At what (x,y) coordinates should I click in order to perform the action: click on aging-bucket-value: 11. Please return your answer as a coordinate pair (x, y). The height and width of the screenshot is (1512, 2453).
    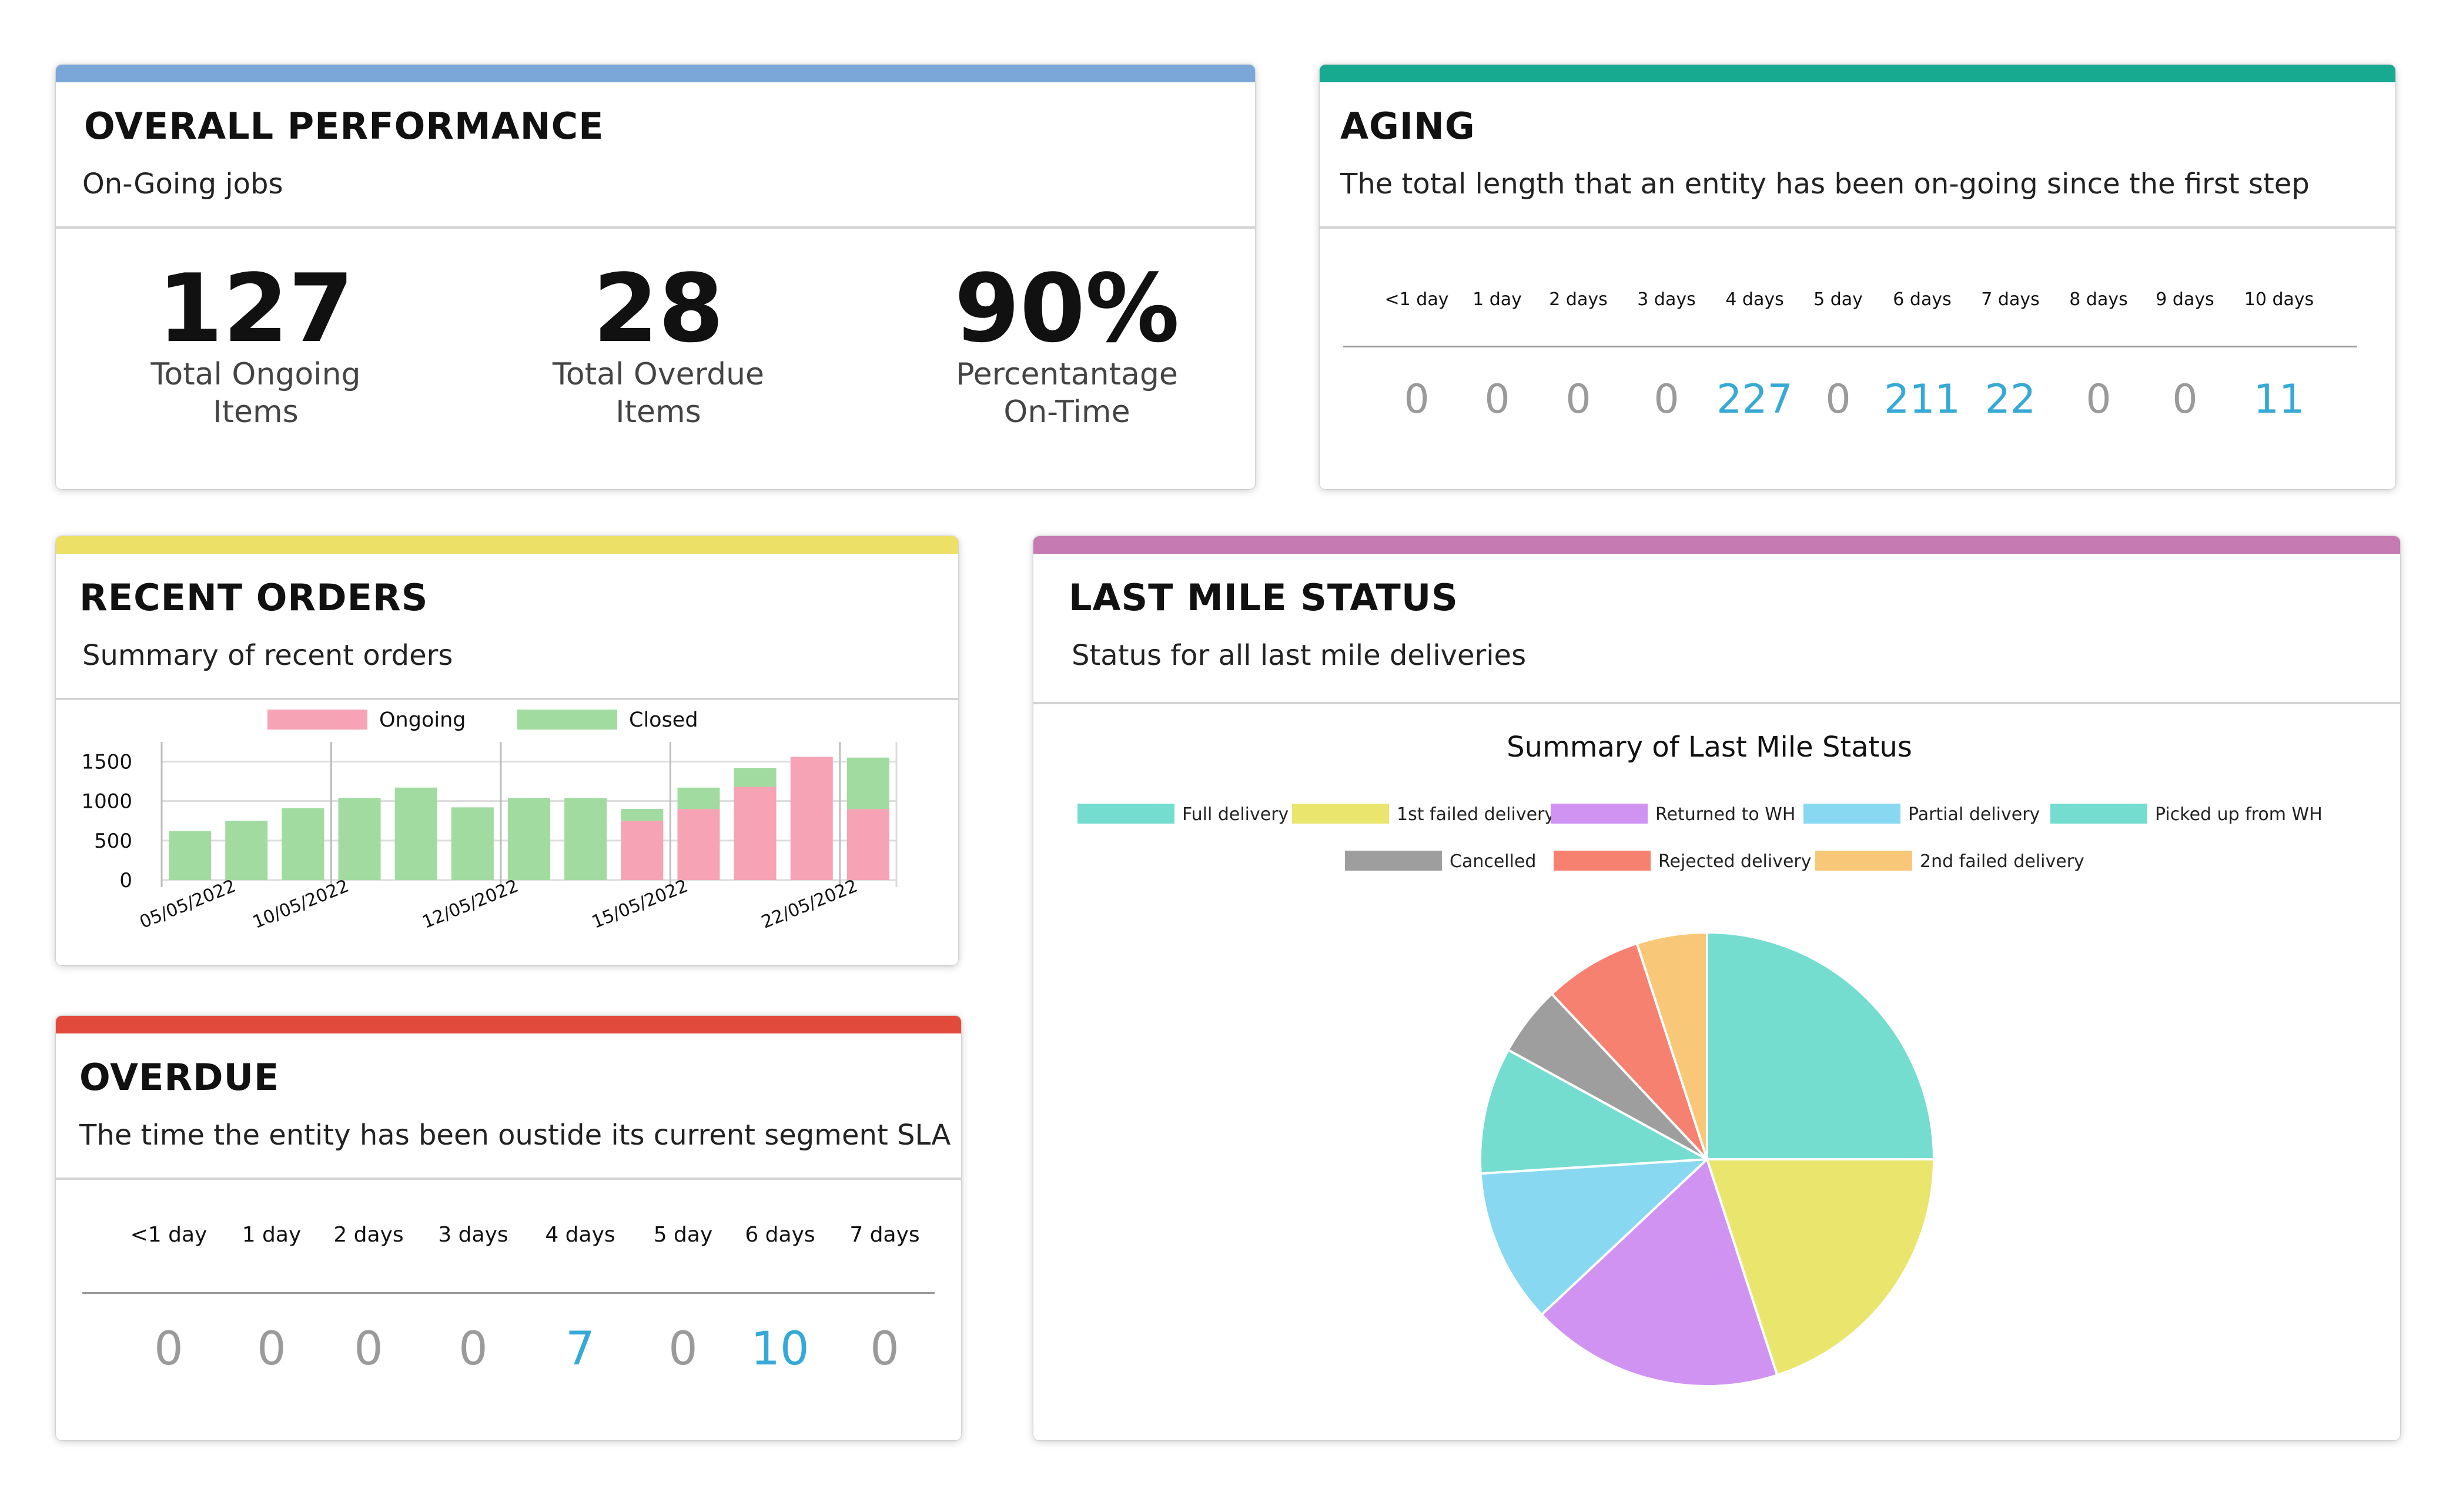
    Looking at the image, I should click on (2279, 400).